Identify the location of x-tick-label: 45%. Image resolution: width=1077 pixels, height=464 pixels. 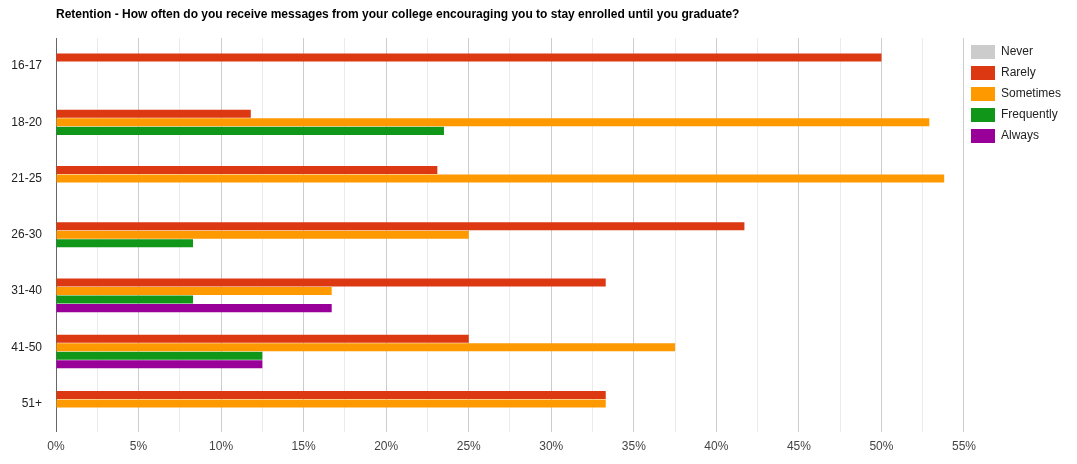
(799, 446).